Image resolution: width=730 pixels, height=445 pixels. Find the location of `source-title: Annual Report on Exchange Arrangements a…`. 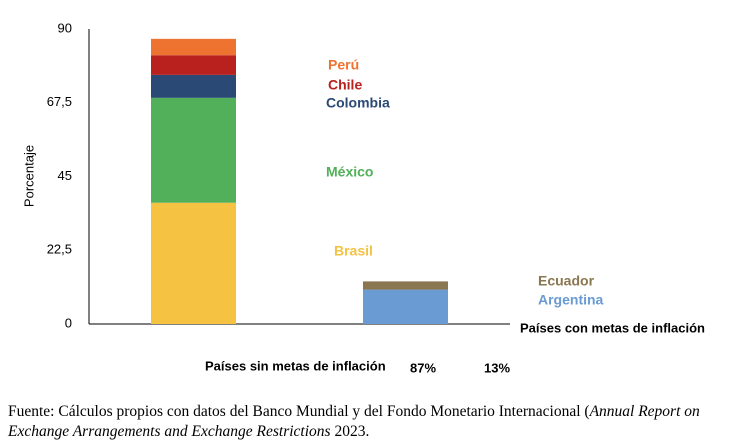

source-title: Annual Report on Exchange Arrangements a… is located at coordinates (354, 421).